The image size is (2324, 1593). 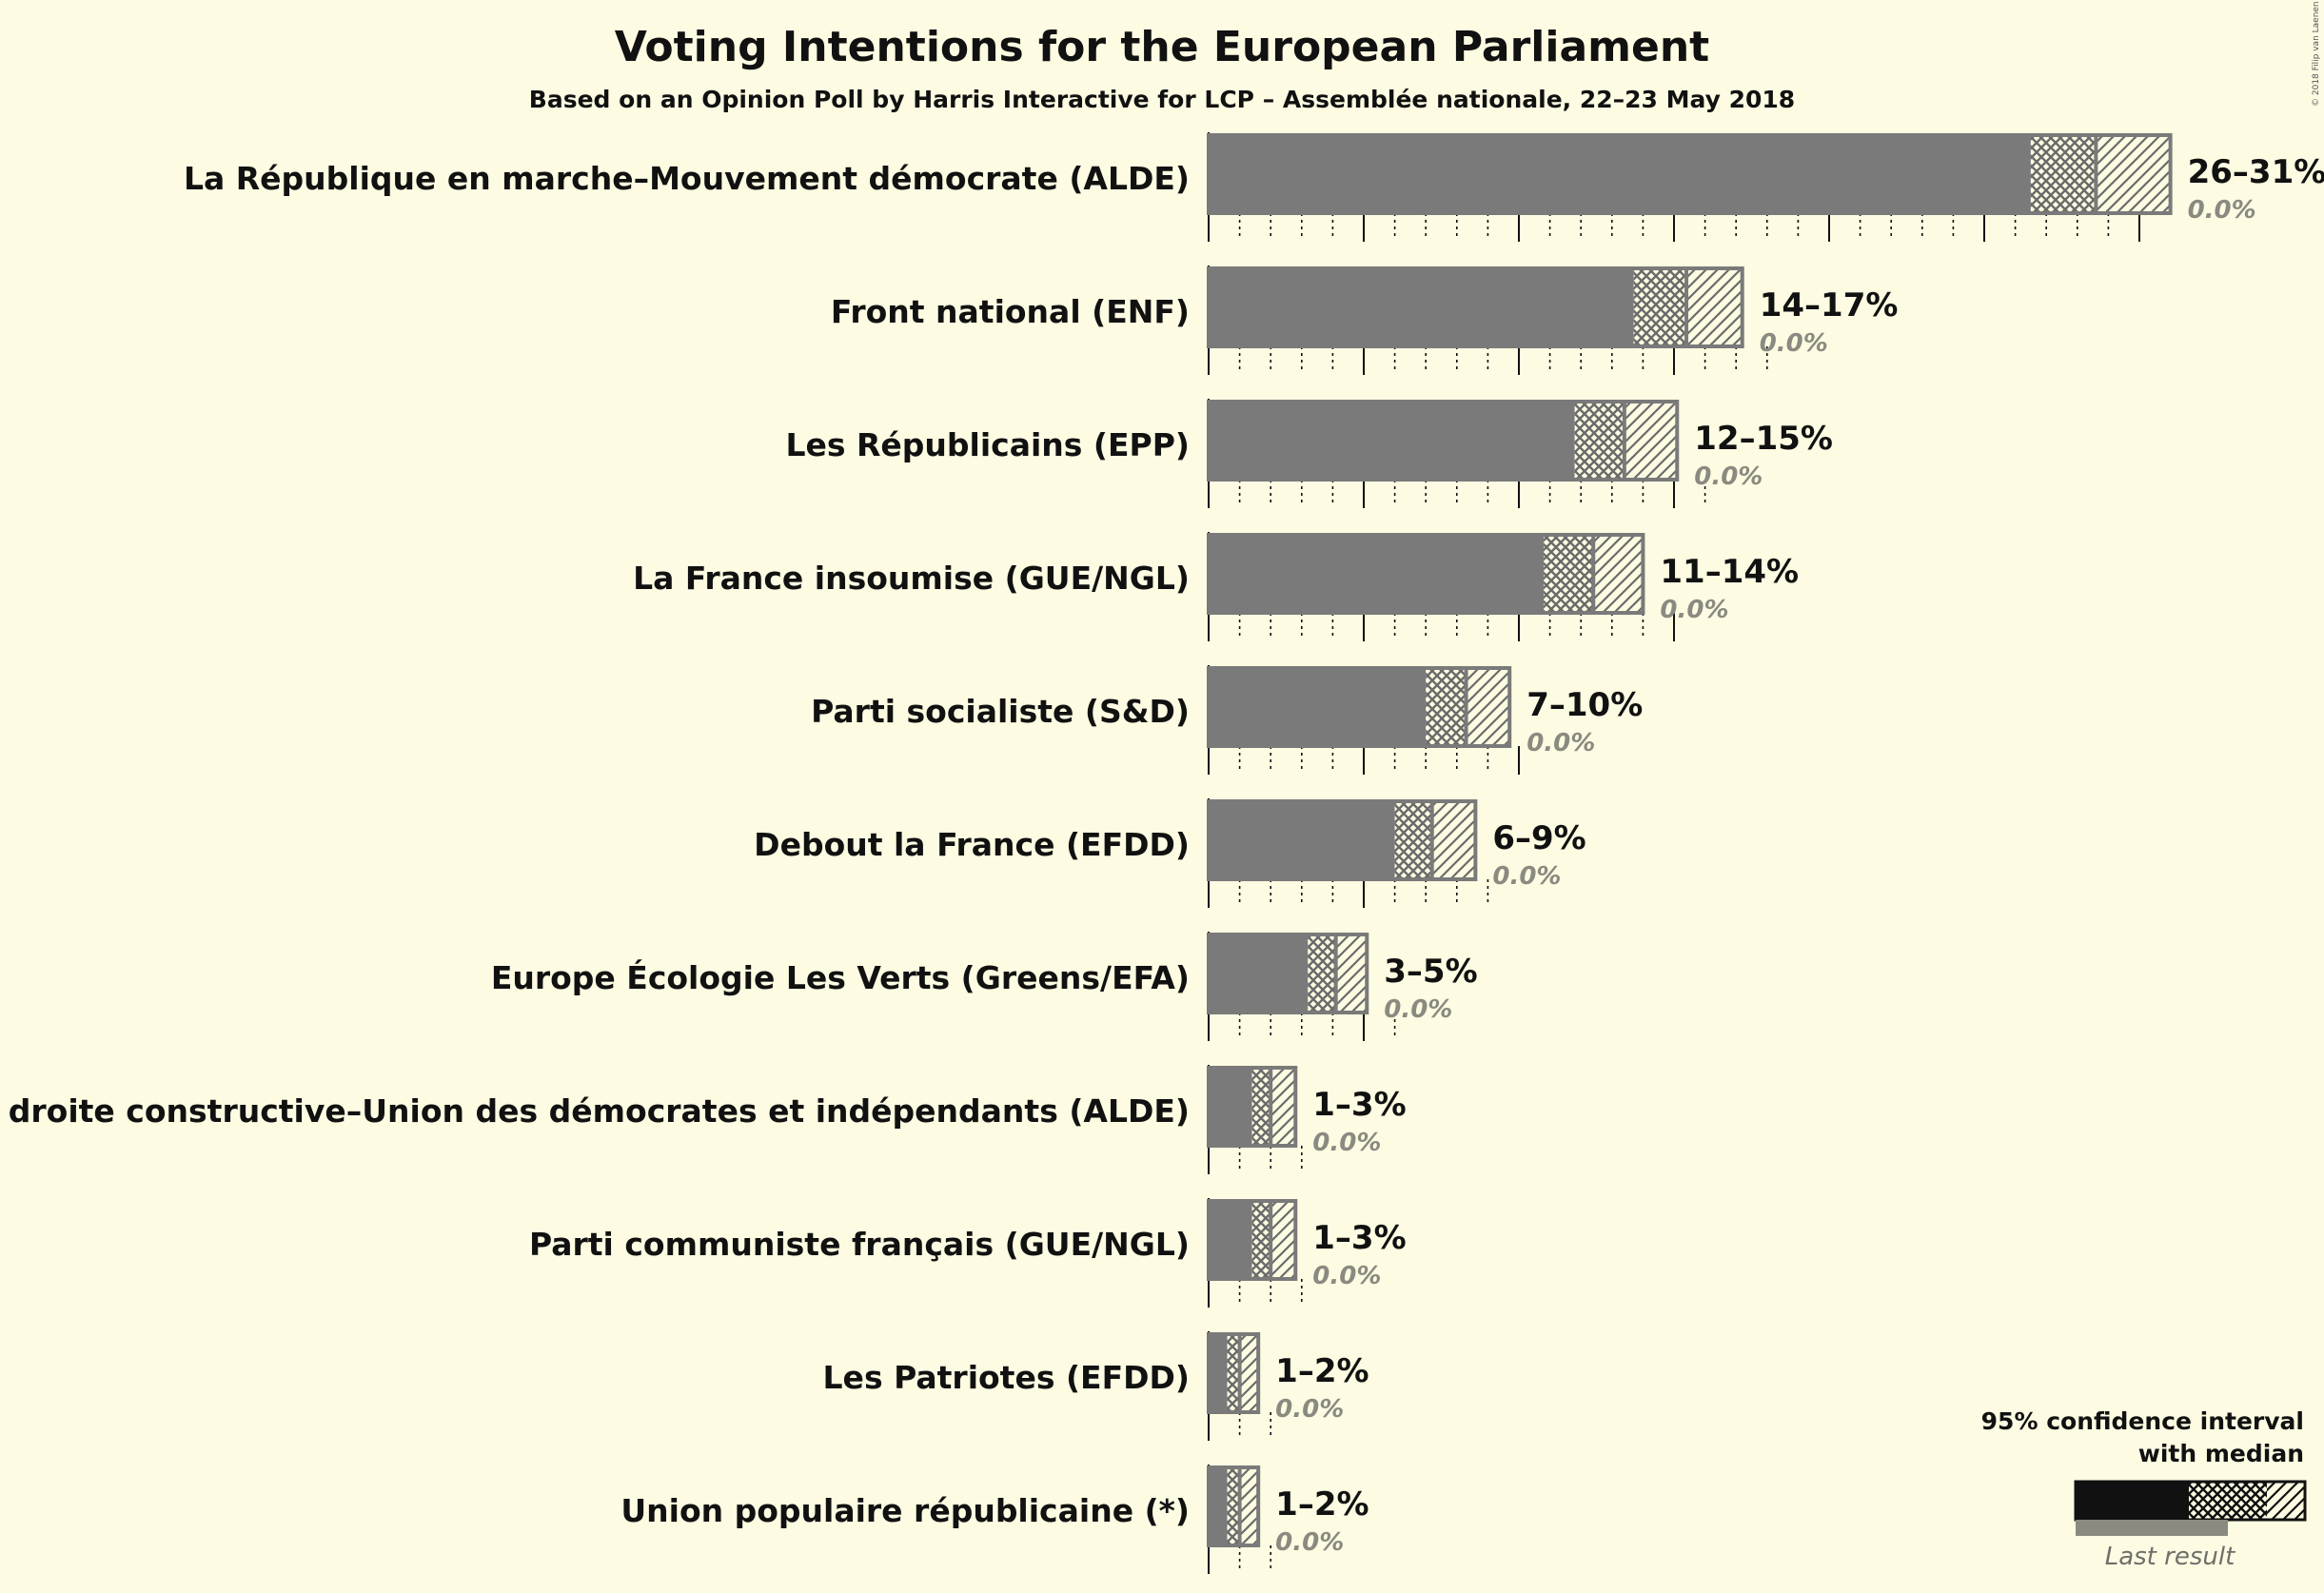 What do you see at coordinates (2142, 1421) in the screenshot?
I see `legend-title-line1: 95% confidence interval` at bounding box center [2142, 1421].